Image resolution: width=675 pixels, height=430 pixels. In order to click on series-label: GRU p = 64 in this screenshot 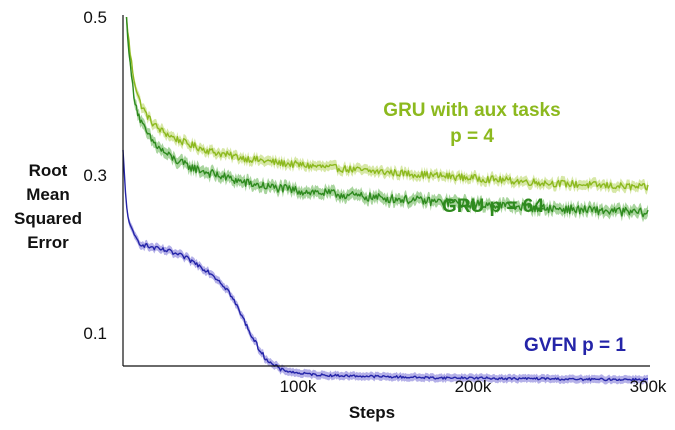, I will do `click(493, 206)`.